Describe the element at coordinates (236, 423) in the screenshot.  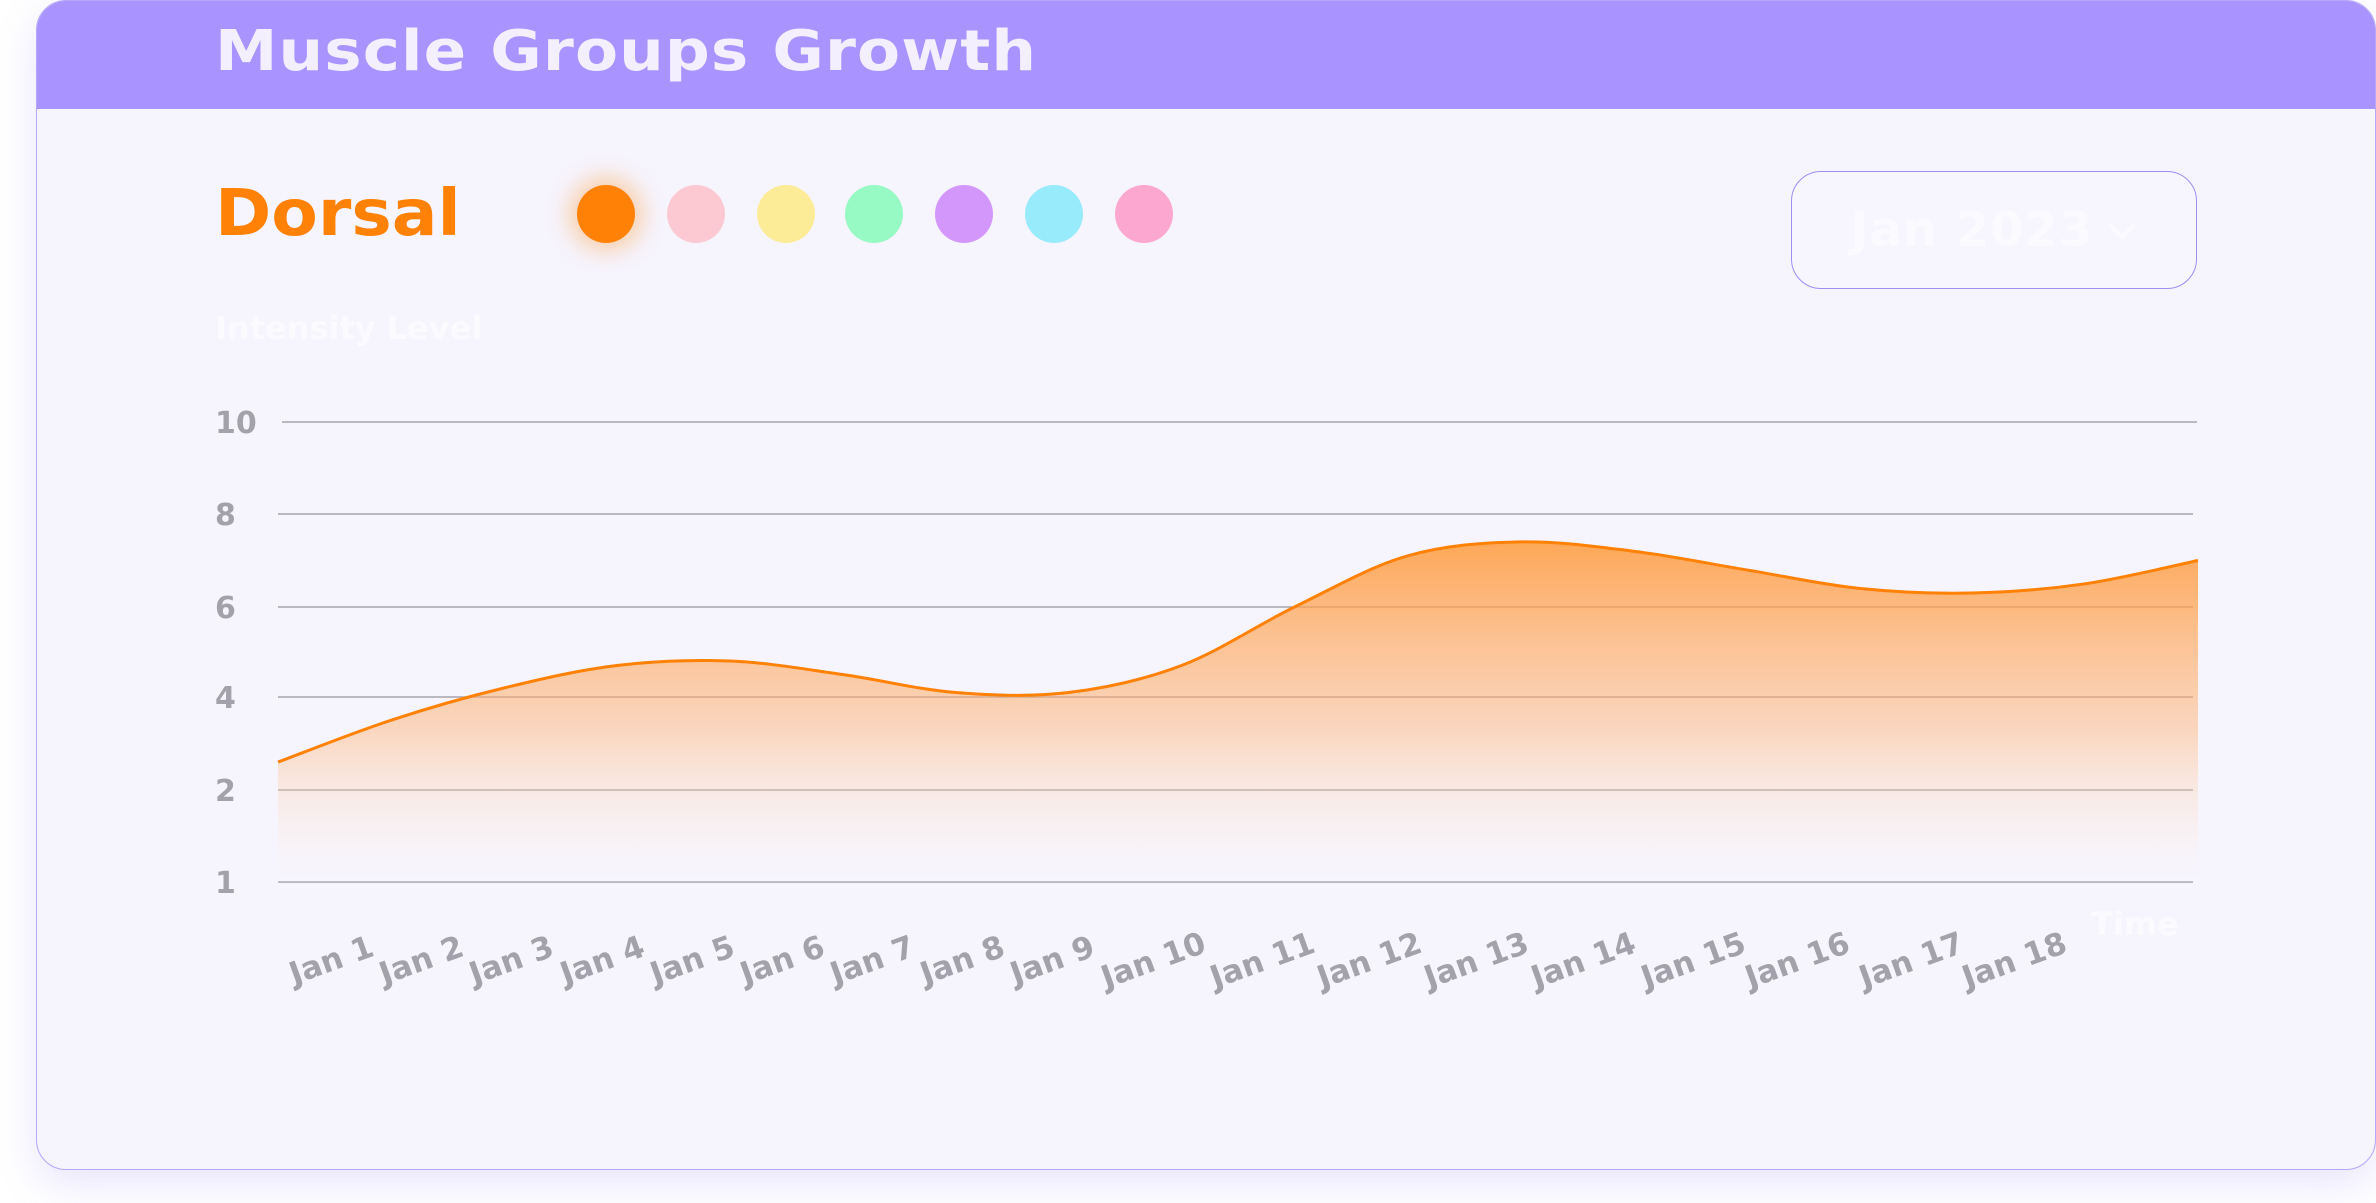
I see `y-tick-label: 10` at that location.